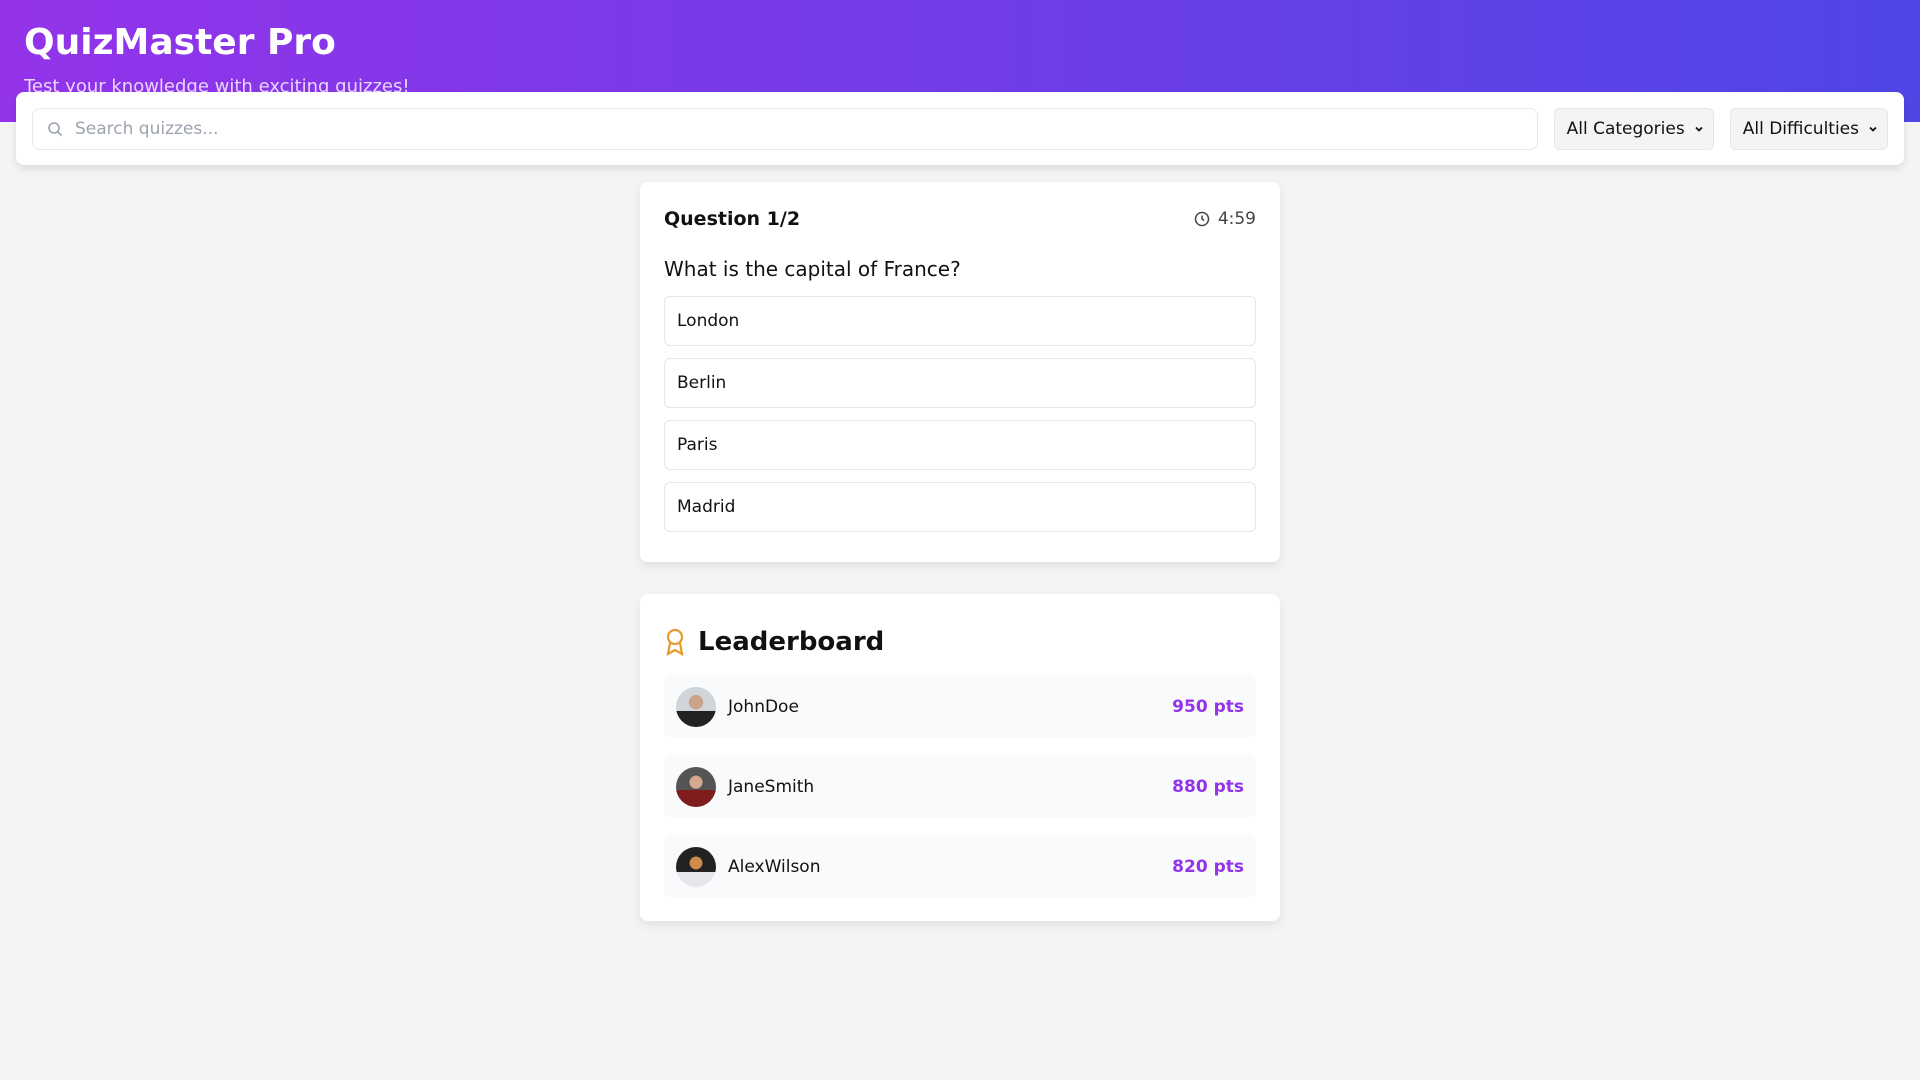  I want to click on search-box, so click(785, 128).